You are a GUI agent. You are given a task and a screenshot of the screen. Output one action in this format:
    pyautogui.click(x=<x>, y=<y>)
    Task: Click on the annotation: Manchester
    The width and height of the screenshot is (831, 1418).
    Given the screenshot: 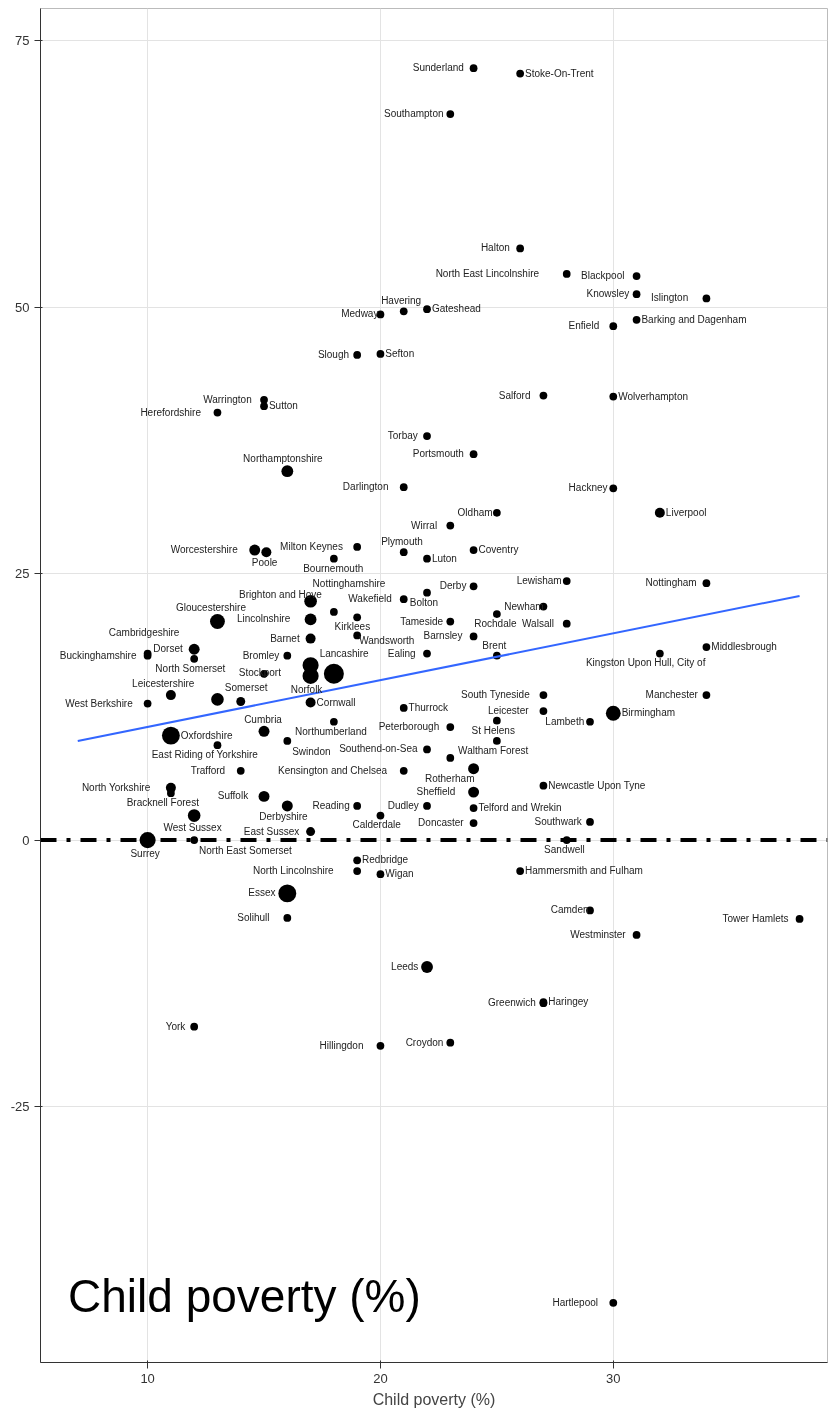 What is the action you would take?
    pyautogui.click(x=672, y=695)
    